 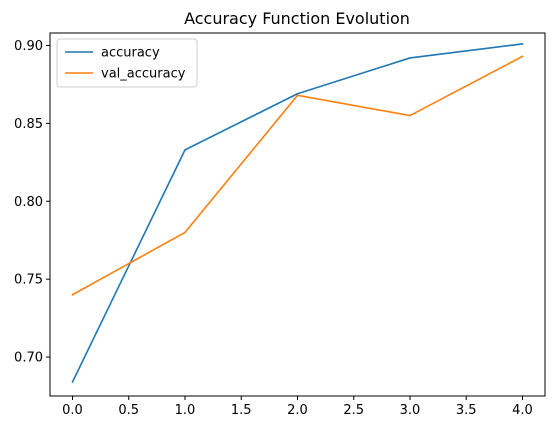 I want to click on x-tick-label: 0.5, so click(x=128, y=410).